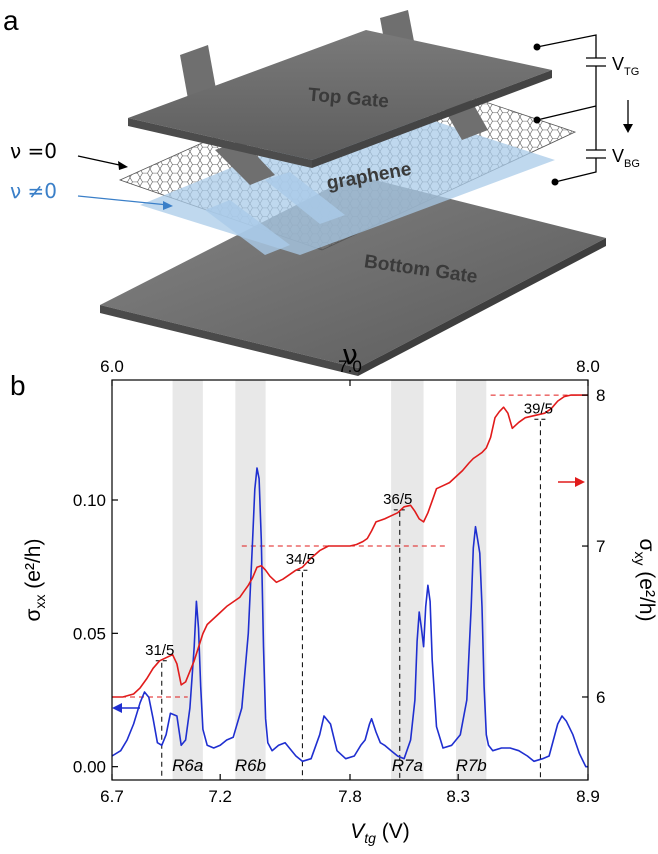 The image size is (658, 854). What do you see at coordinates (600, 395) in the screenshot?
I see `right-tick-label: 8` at bounding box center [600, 395].